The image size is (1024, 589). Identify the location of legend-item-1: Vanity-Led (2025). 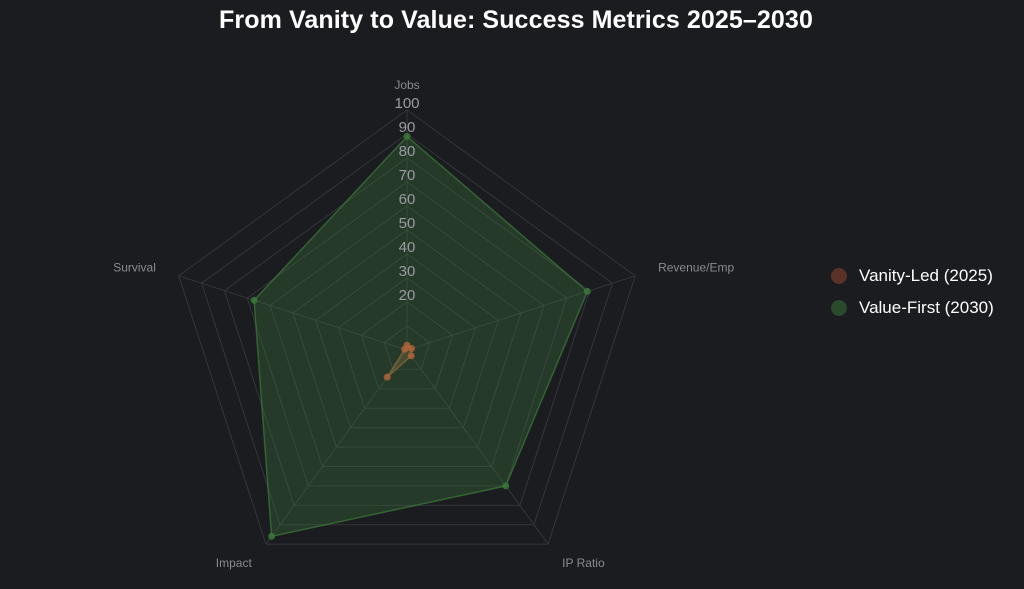
(912, 276).